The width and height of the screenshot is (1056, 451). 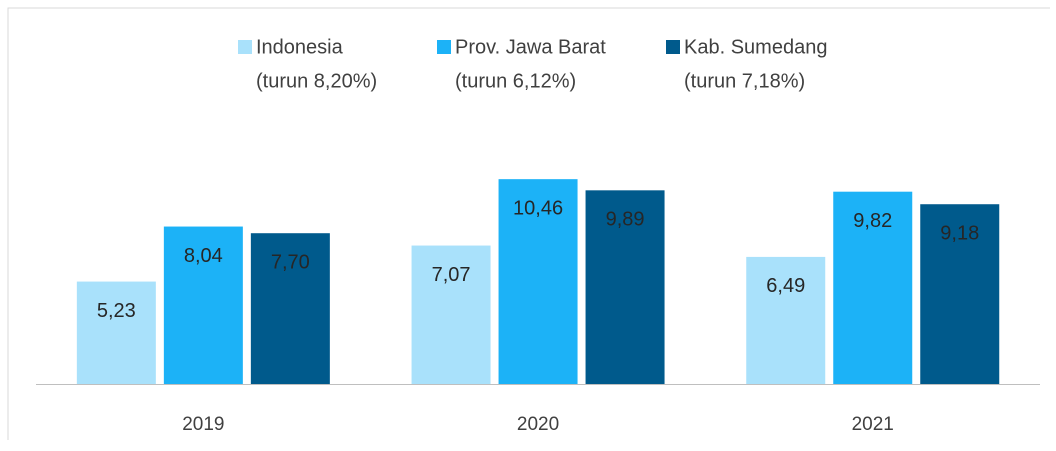 What do you see at coordinates (116, 311) in the screenshot?
I see `value-label: 5,23` at bounding box center [116, 311].